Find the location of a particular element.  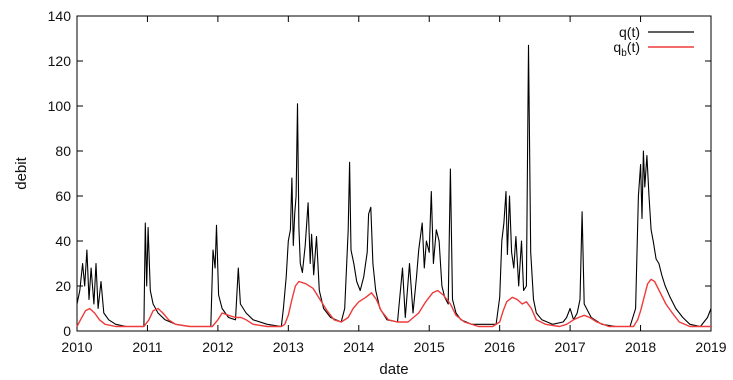

x-tick-label: 2013 is located at coordinates (288, 347).